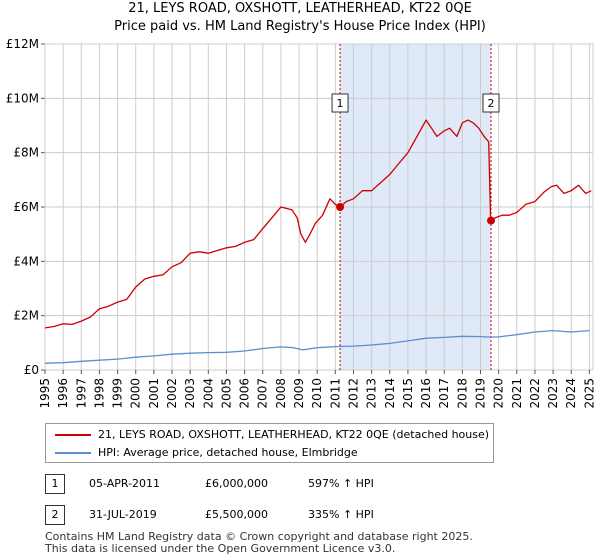 Image resolution: width=600 pixels, height=560 pixels. Describe the element at coordinates (236, 514) in the screenshot. I see `transaction-price: £5,500,000` at that location.